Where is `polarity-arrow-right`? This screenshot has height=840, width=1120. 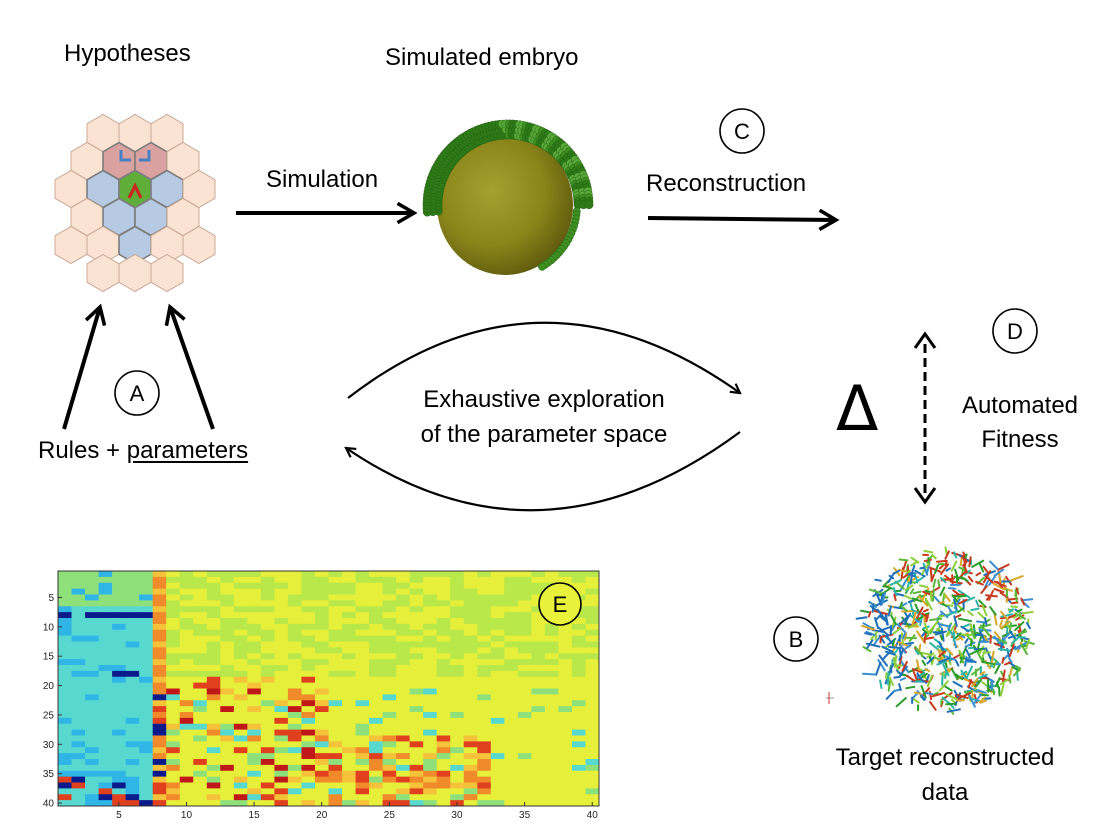 polarity-arrow-right is located at coordinates (145, 156).